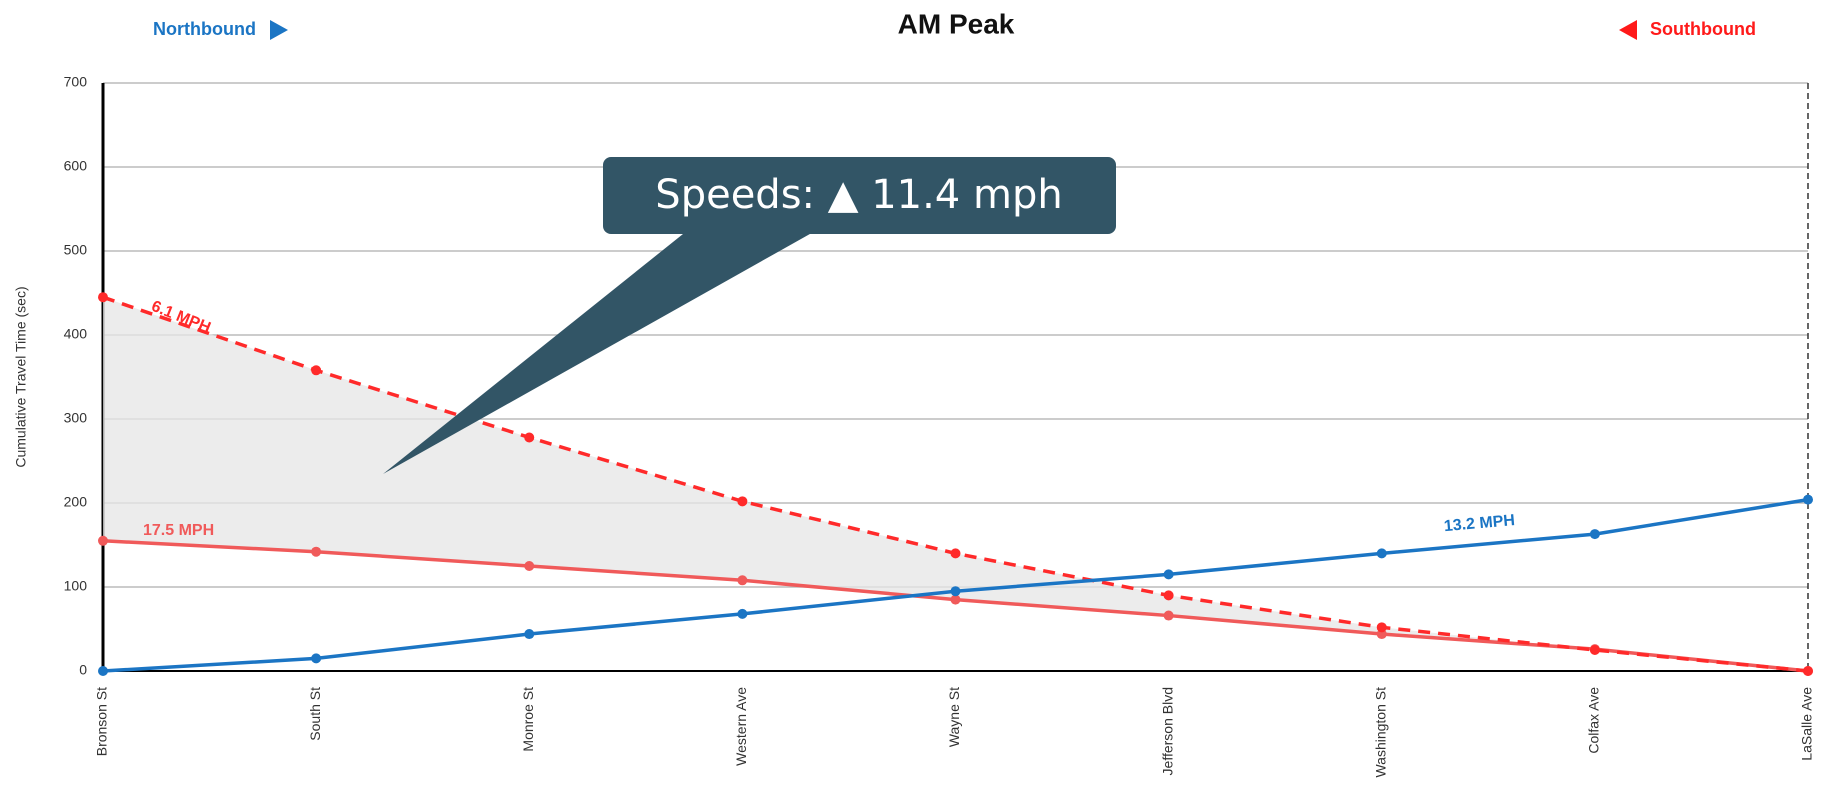 This screenshot has height=791, width=1829. What do you see at coordinates (83, 670) in the screenshot?
I see `y-tick-label: 0` at bounding box center [83, 670].